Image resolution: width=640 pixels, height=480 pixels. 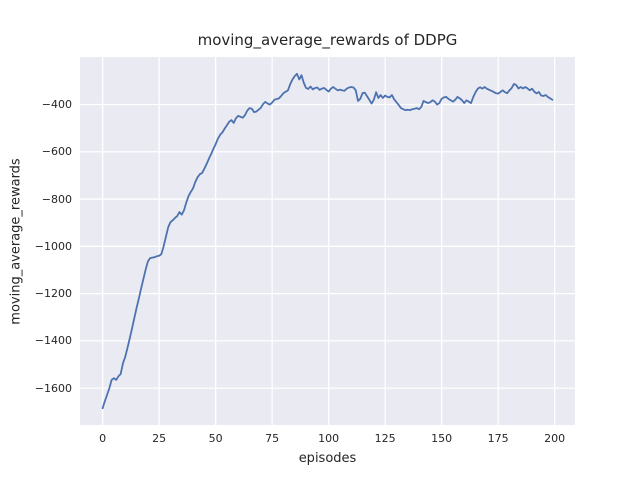 What do you see at coordinates (329, 438) in the screenshot?
I see `x-tick-label: 100` at bounding box center [329, 438].